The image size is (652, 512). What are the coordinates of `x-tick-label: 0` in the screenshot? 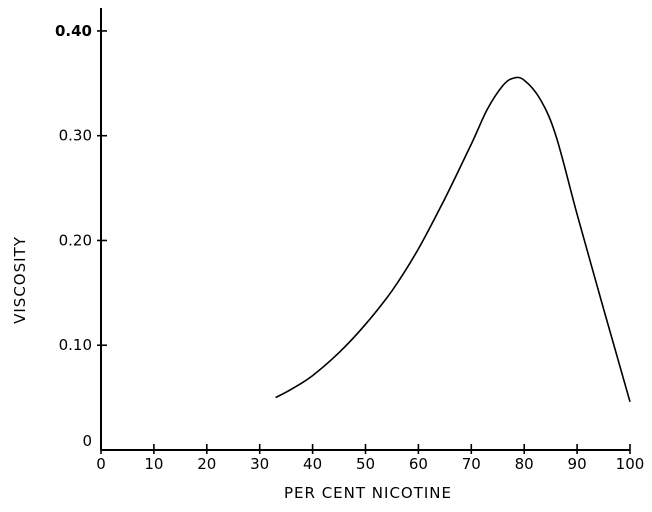 It's located at (101, 464).